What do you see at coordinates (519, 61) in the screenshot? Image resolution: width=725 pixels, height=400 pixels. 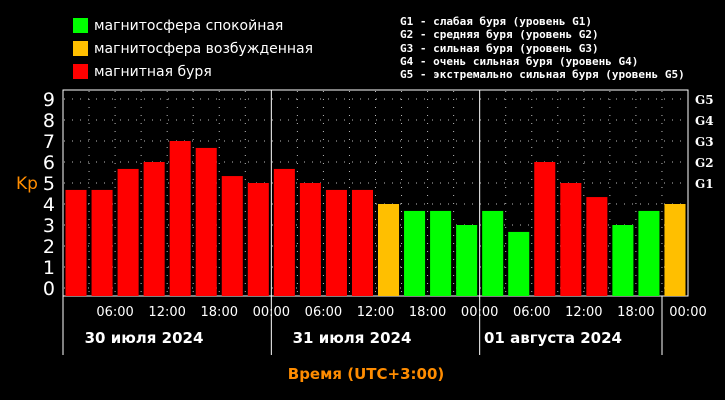 I see `g-scale-item-g4: G4 - очень сильная буря (уровень G4)` at bounding box center [519, 61].